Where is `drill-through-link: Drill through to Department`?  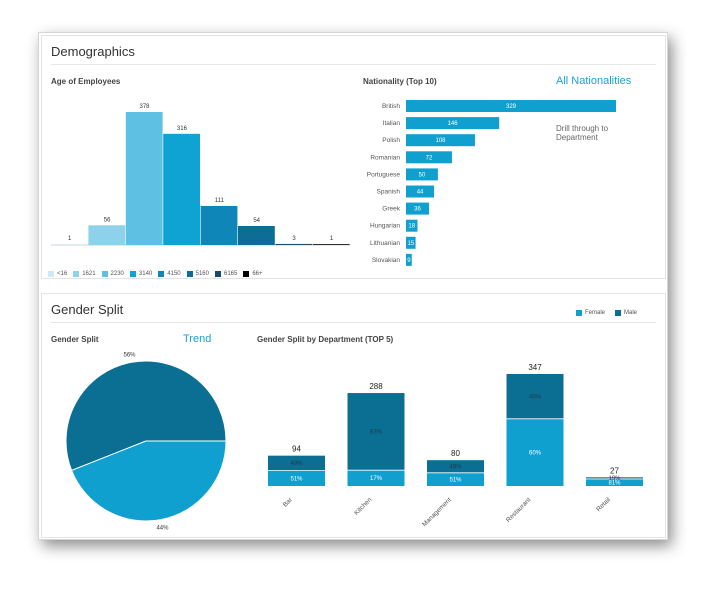 drill-through-link: Drill through to Department is located at coordinates (582, 133).